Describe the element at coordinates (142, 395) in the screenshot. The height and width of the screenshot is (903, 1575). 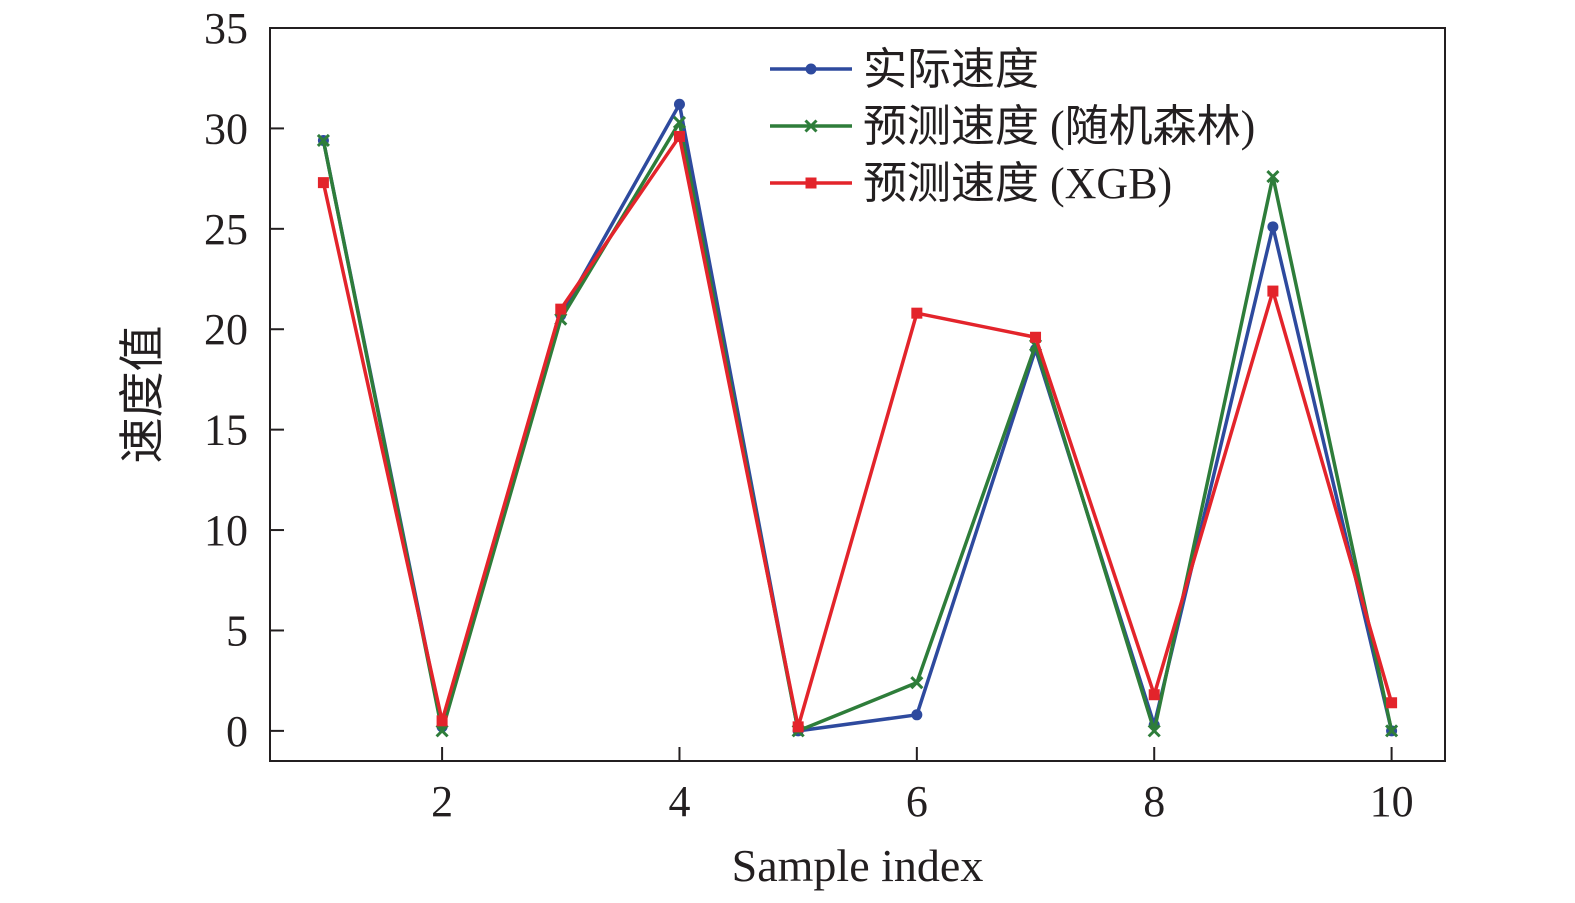
I see `y-axis-title: 速度值` at that location.